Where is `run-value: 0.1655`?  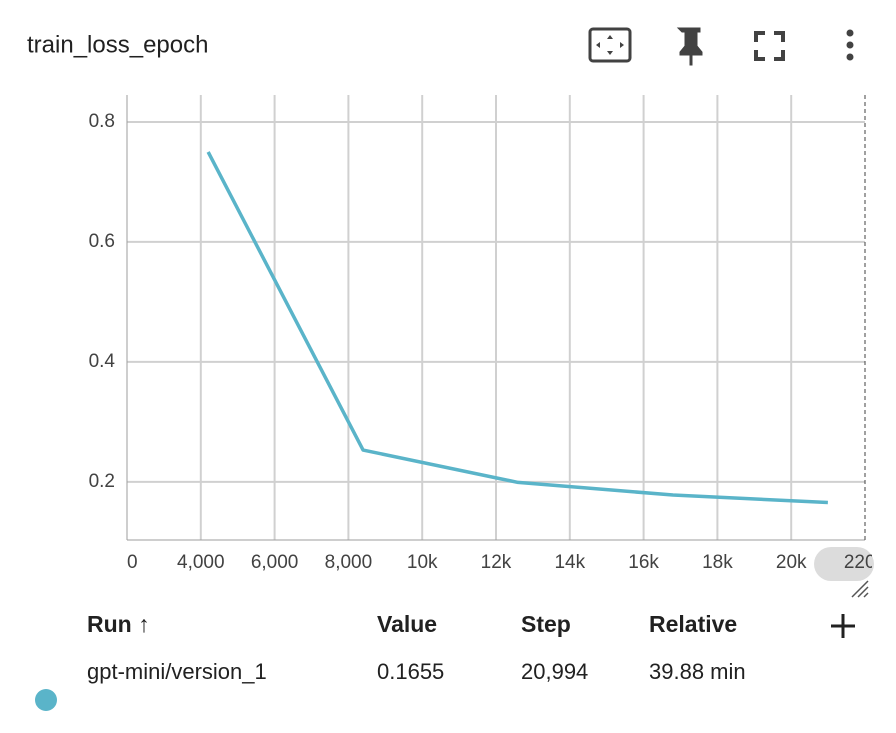
run-value: 0.1655 is located at coordinates (410, 671).